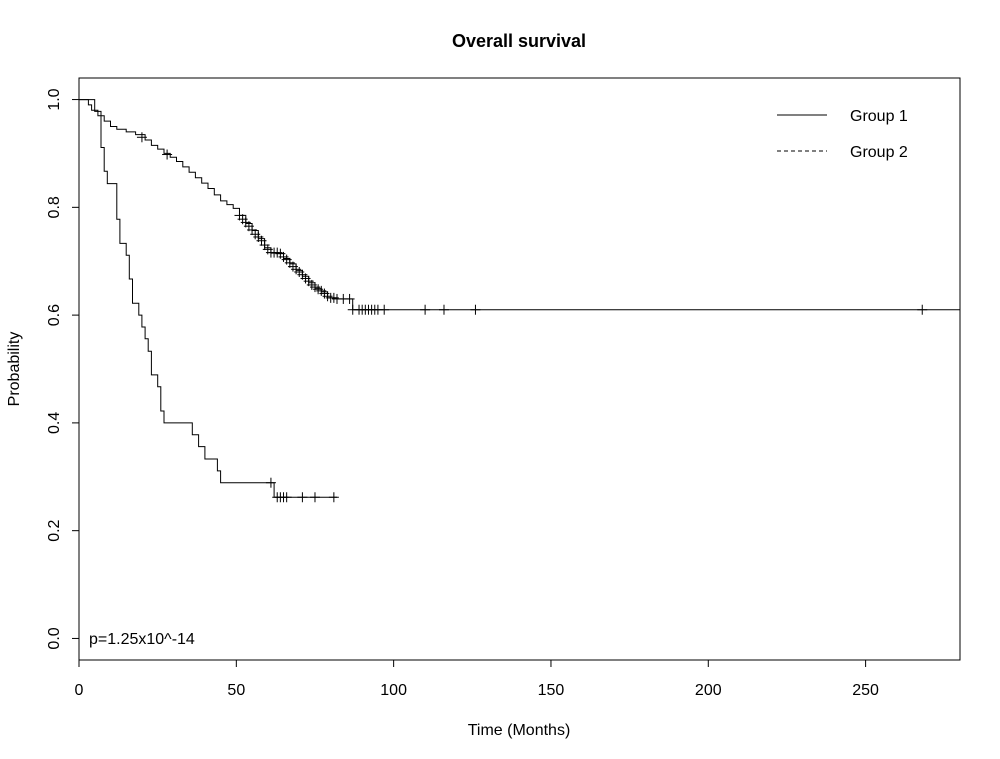 The height and width of the screenshot is (759, 1000). What do you see at coordinates (54, 99) in the screenshot?
I see `y-tick-label: 1.0` at bounding box center [54, 99].